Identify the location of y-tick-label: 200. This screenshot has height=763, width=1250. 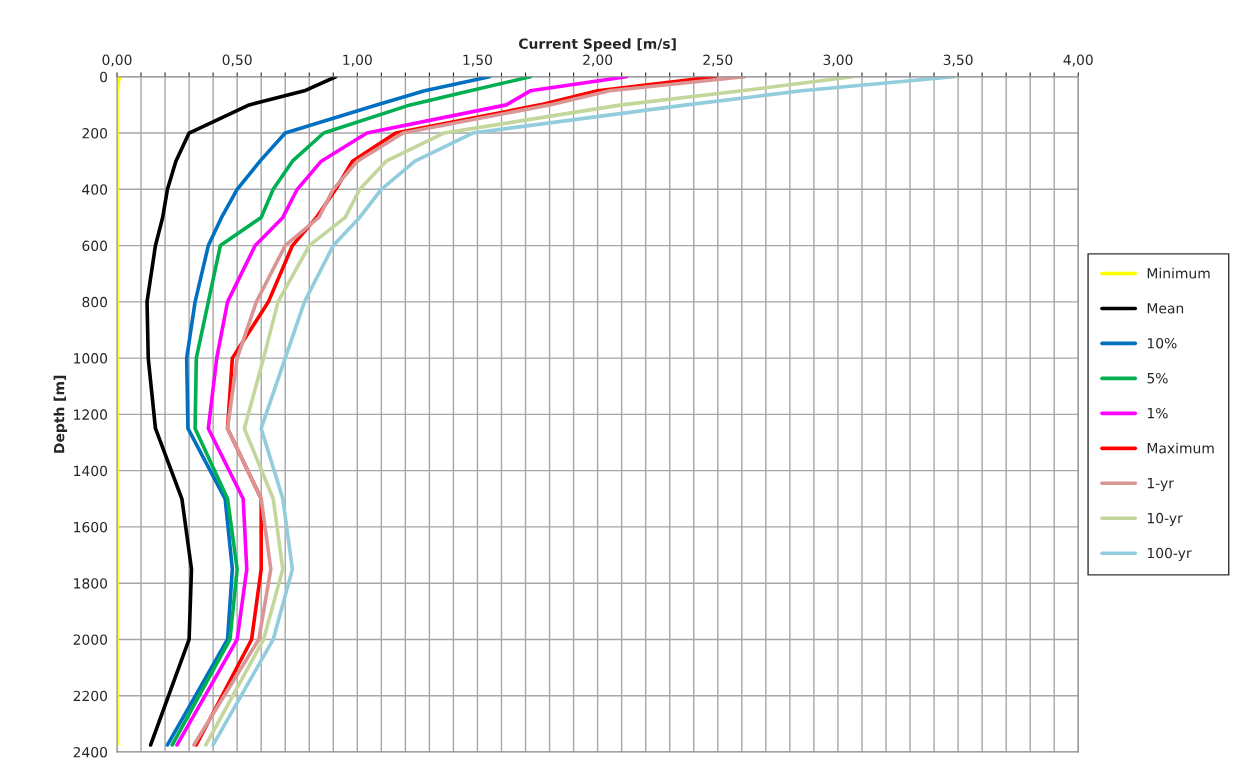
(95, 133).